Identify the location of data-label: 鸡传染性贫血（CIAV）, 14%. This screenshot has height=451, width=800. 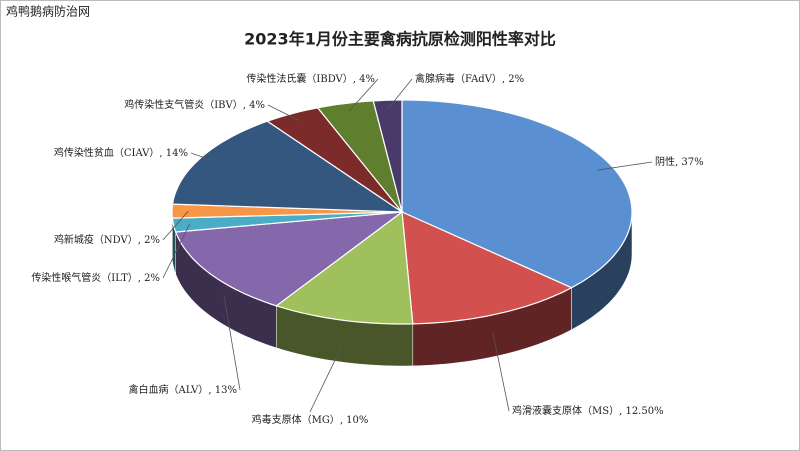
(121, 152).